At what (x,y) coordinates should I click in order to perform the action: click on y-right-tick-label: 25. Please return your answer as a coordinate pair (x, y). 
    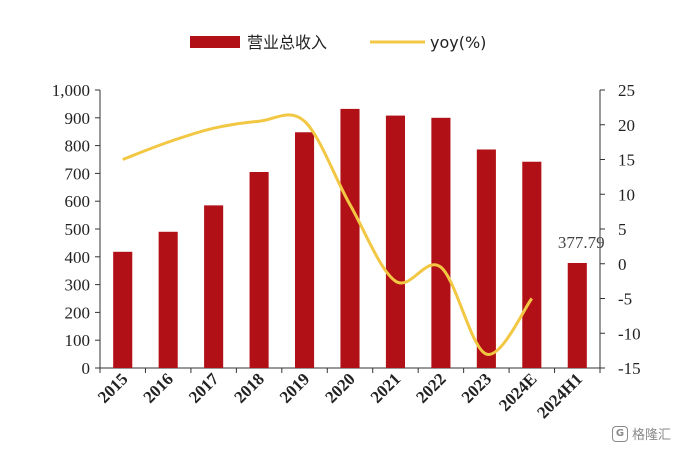
    Looking at the image, I should click on (626, 90).